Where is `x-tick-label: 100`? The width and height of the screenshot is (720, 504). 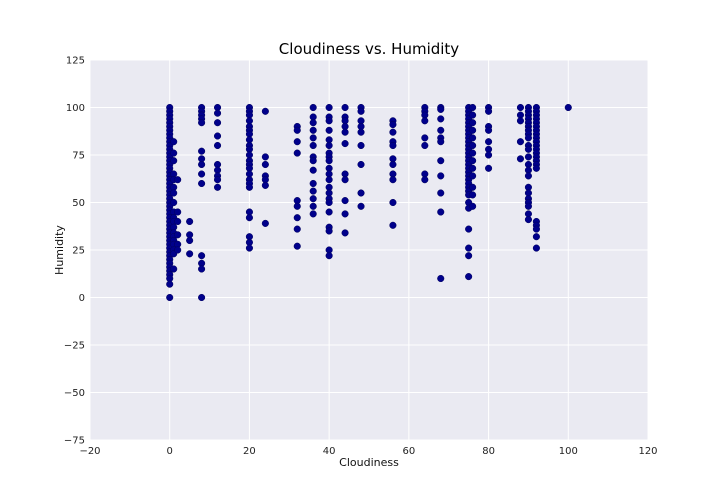 x-tick-label: 100 is located at coordinates (568, 451).